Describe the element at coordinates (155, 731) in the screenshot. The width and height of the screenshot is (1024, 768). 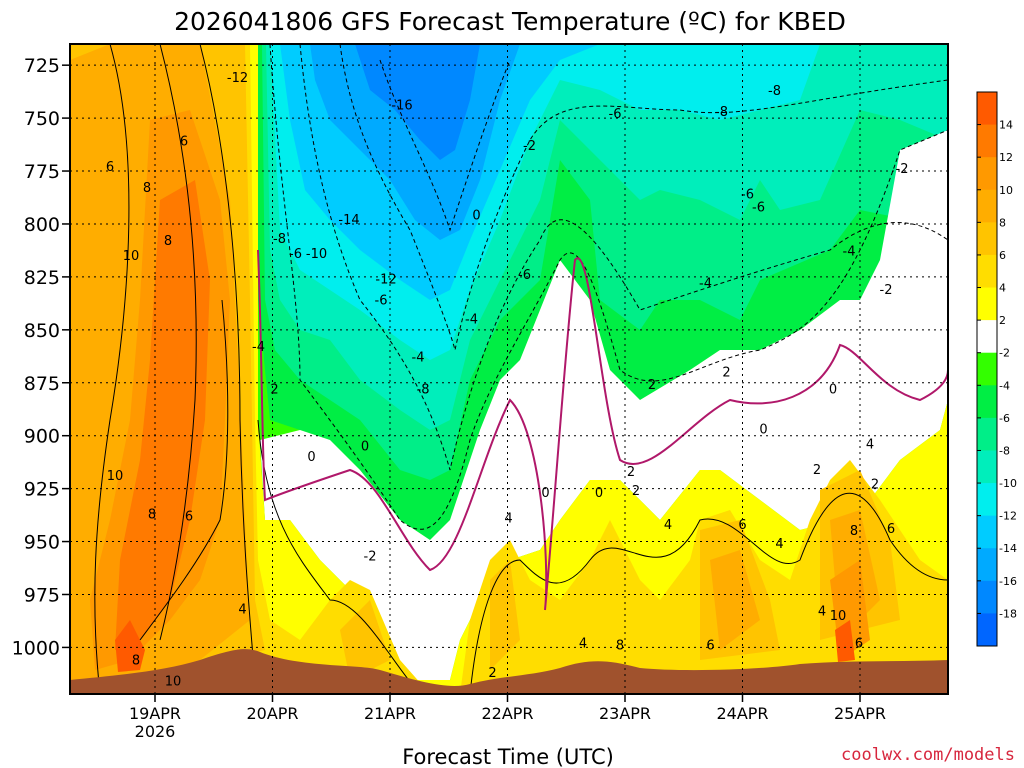
I see `x-year-label: 2026` at that location.